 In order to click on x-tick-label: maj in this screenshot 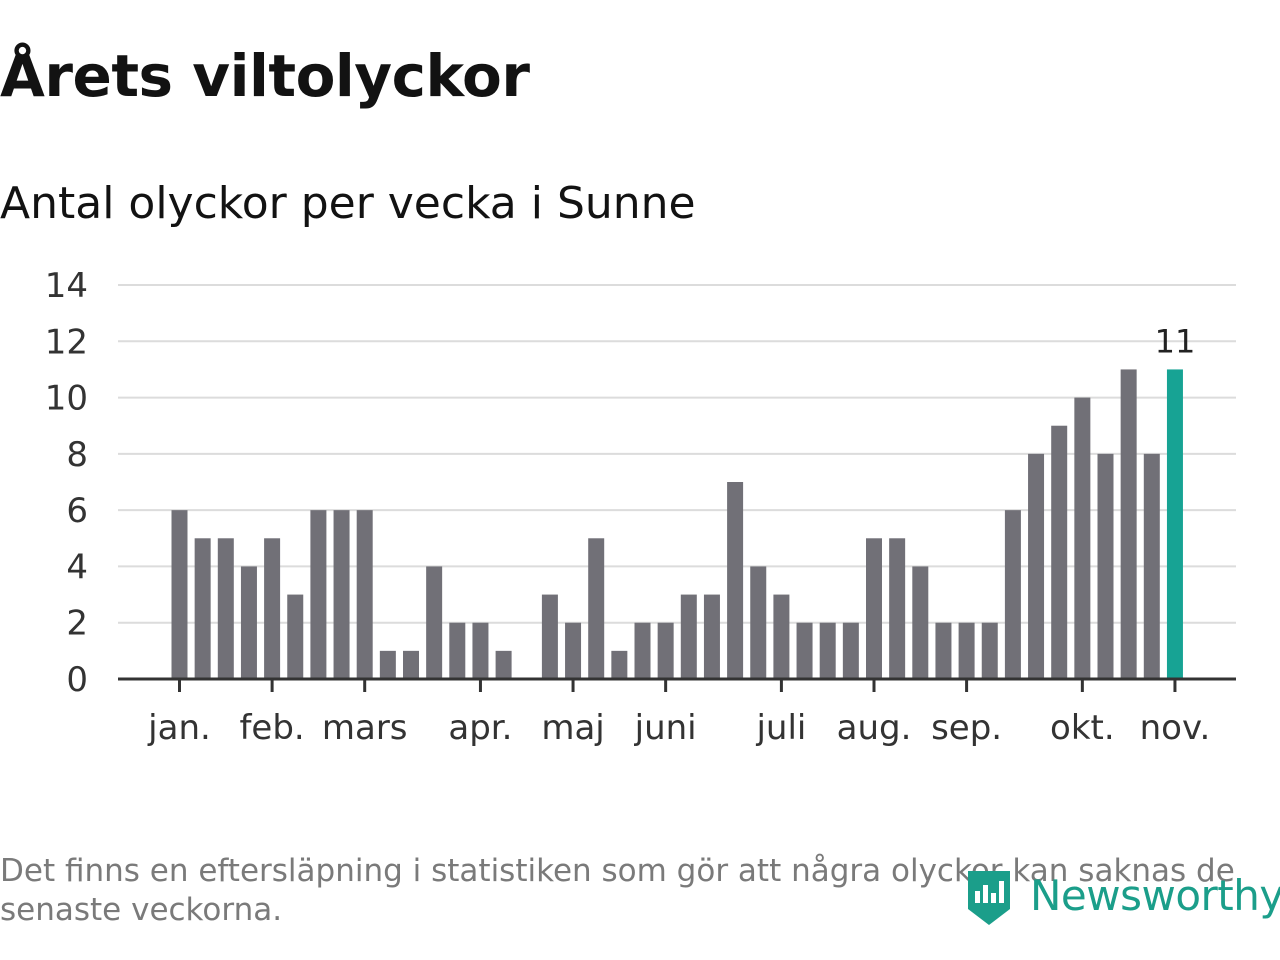, I will do `click(572, 728)`.